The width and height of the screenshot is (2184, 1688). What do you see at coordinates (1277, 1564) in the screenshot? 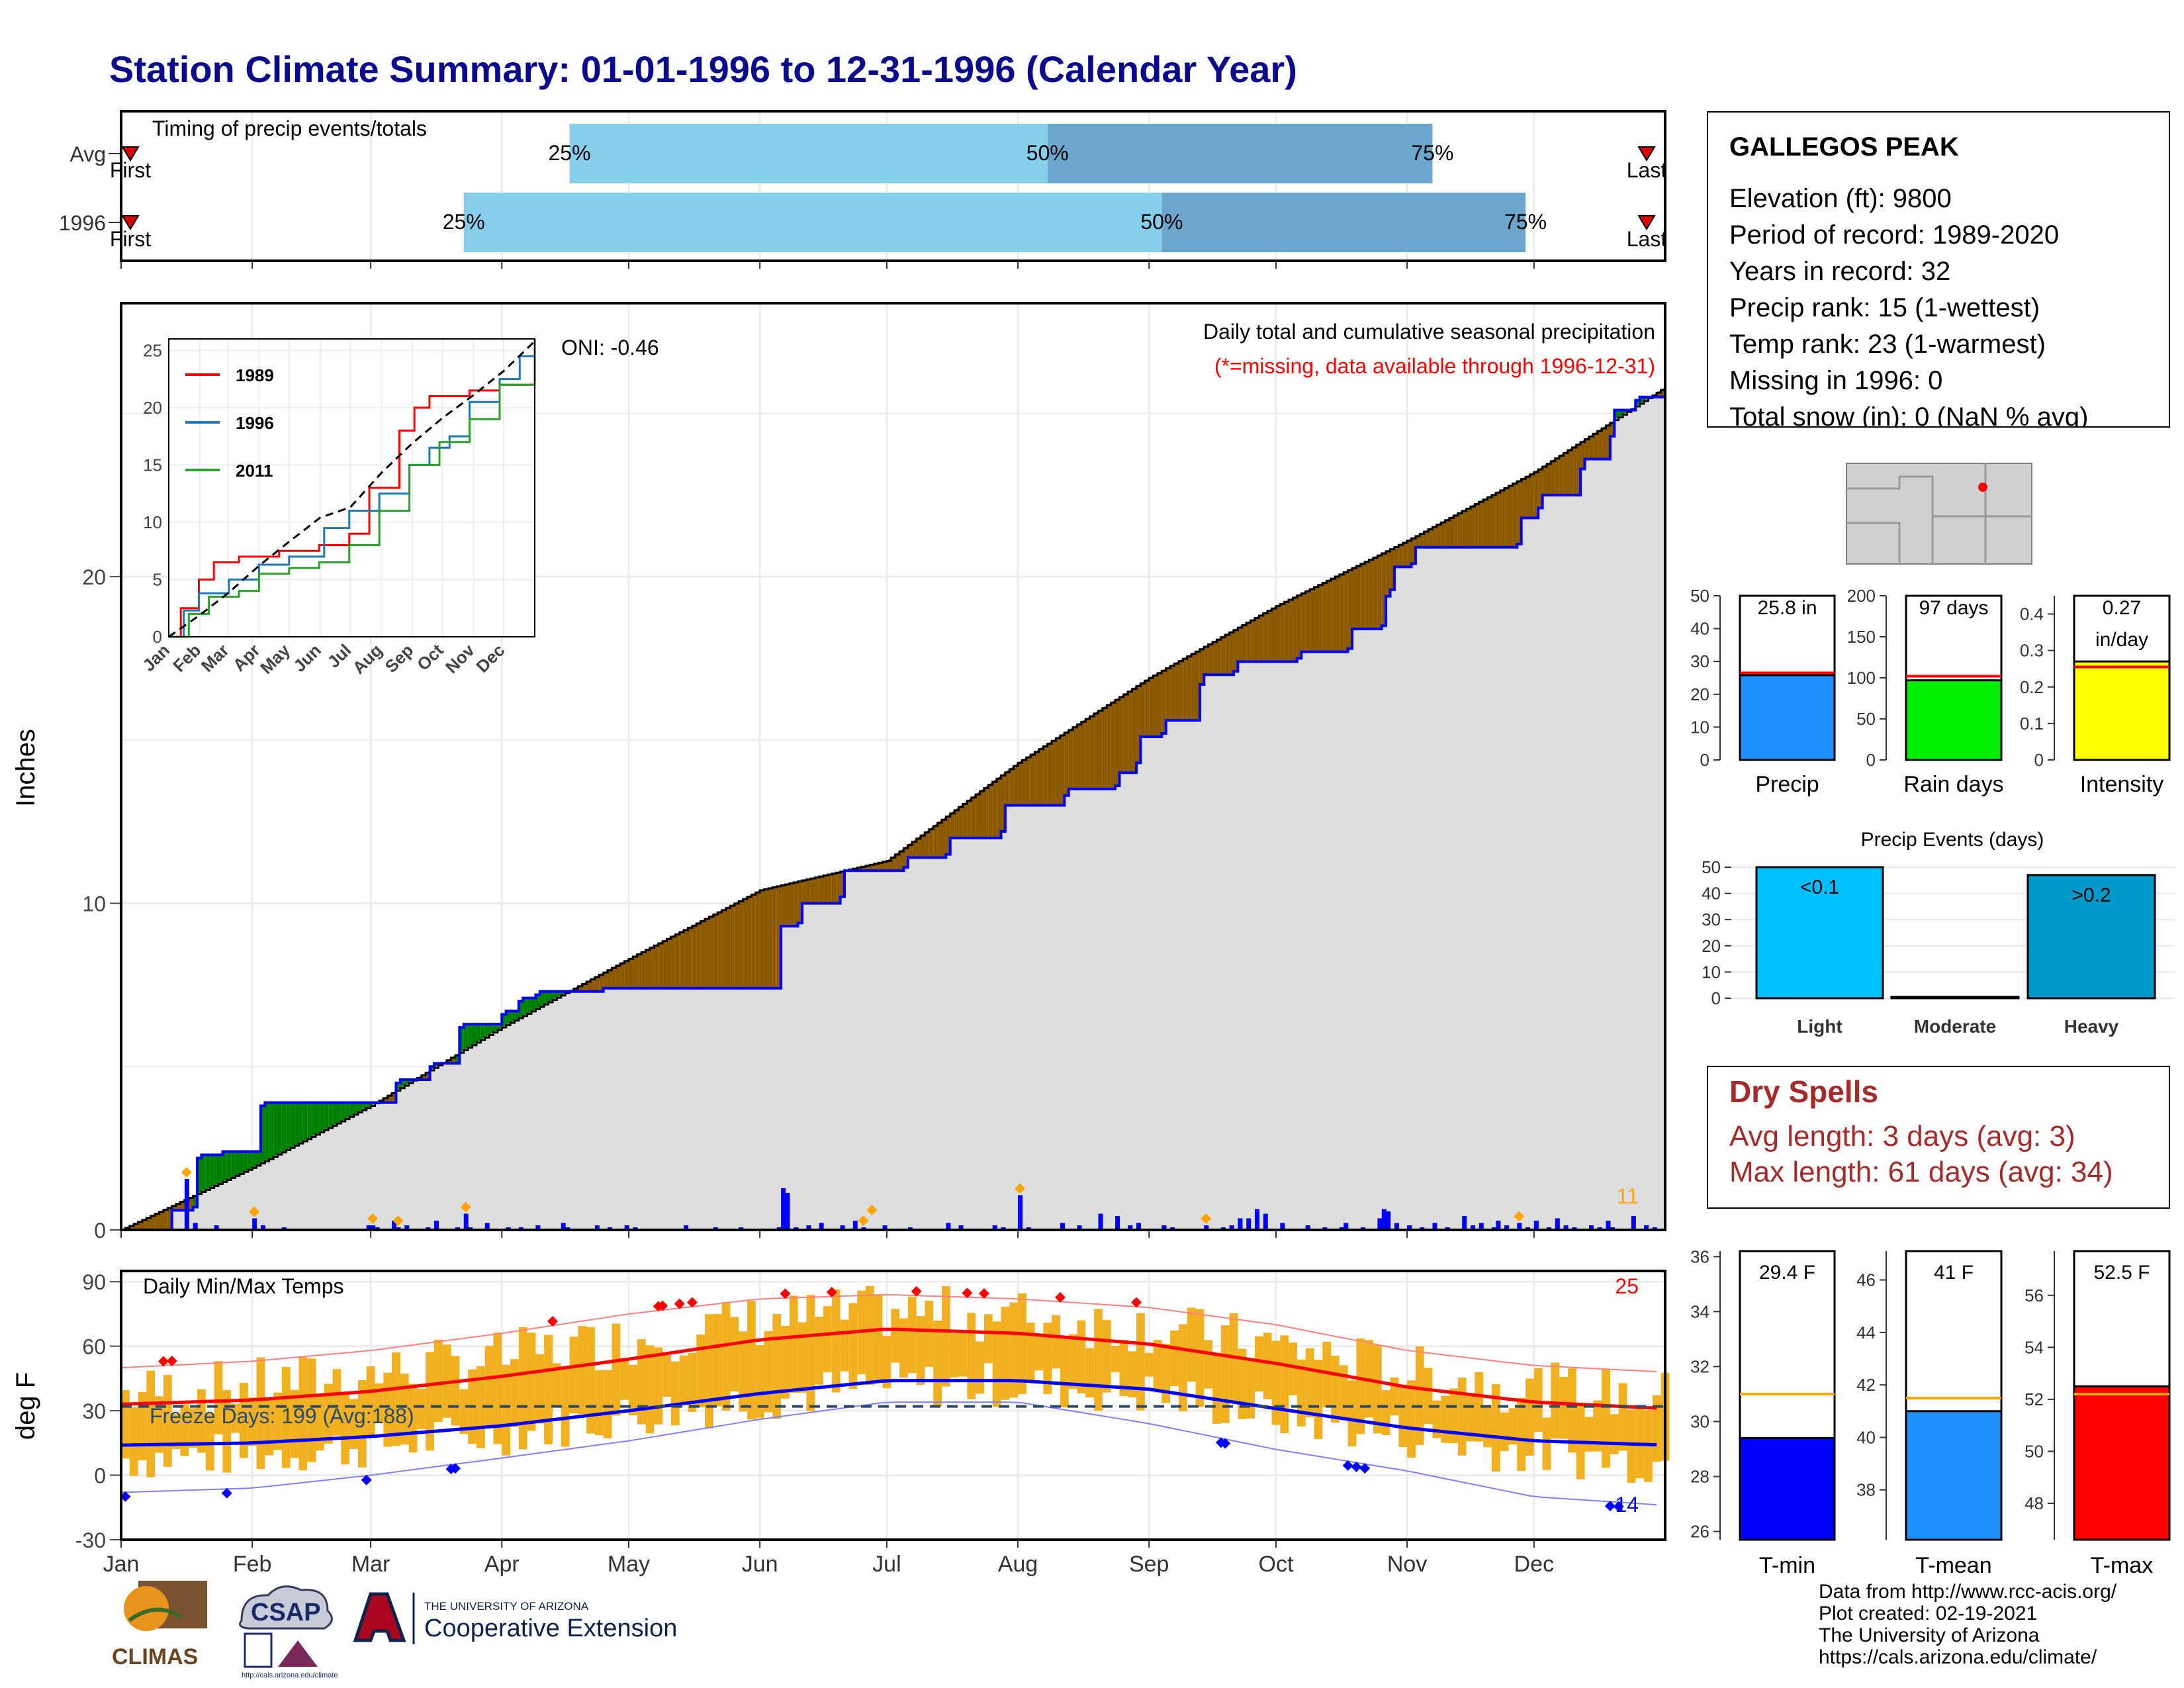
I see `month-label: Oct` at bounding box center [1277, 1564].